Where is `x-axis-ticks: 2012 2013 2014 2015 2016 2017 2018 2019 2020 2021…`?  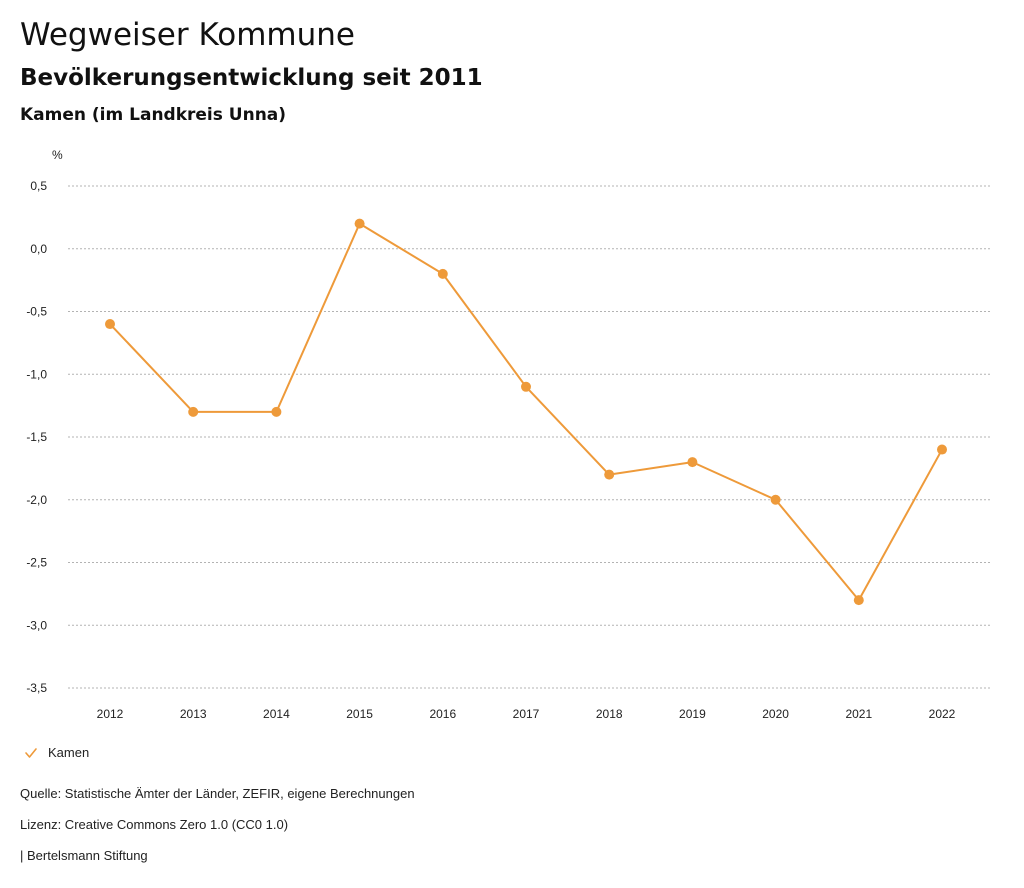
x-axis-ticks: 2012 2013 2014 2015 2016 2017 2018 2019 2020 2021… is located at coordinates (526, 714).